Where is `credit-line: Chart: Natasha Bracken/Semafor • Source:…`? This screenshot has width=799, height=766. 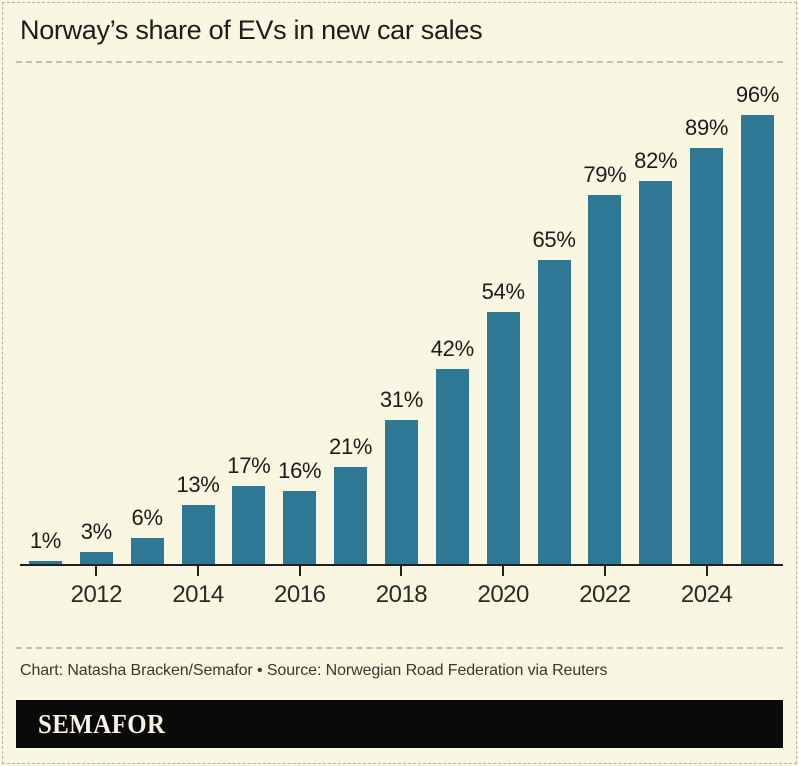
credit-line: Chart: Natasha Bracken/Semafor • Source:… is located at coordinates (314, 670).